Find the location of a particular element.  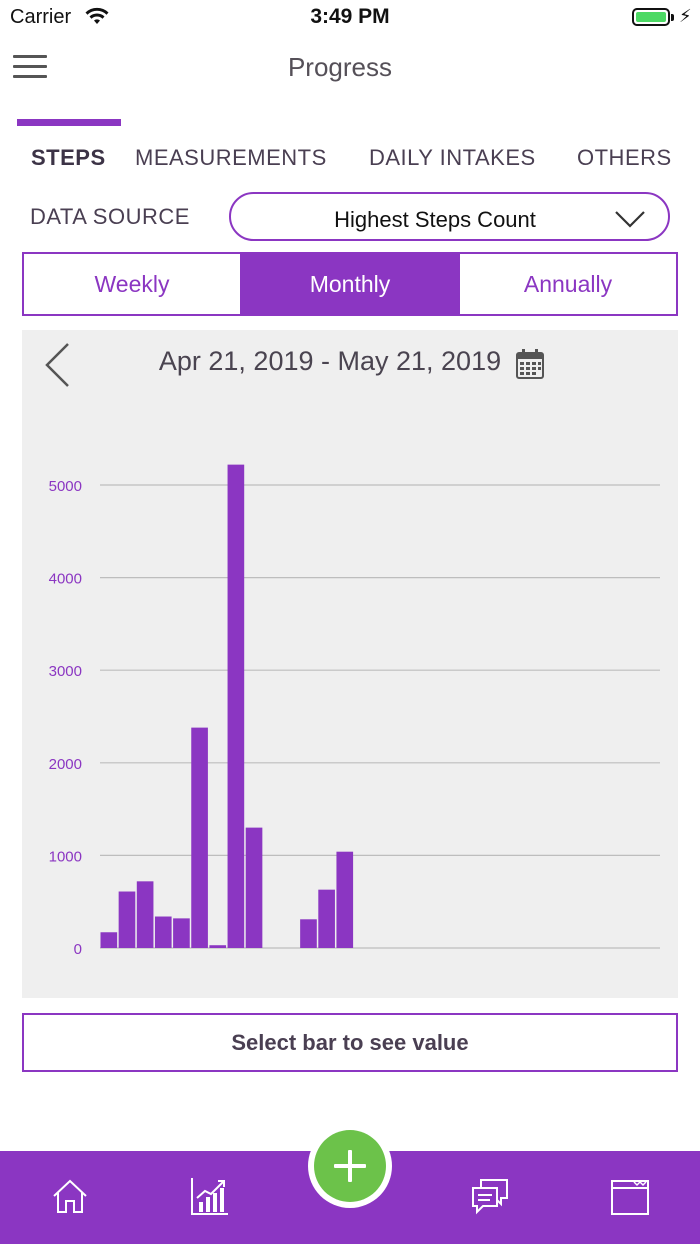

y-tick-label: 4000 is located at coordinates (65, 579).